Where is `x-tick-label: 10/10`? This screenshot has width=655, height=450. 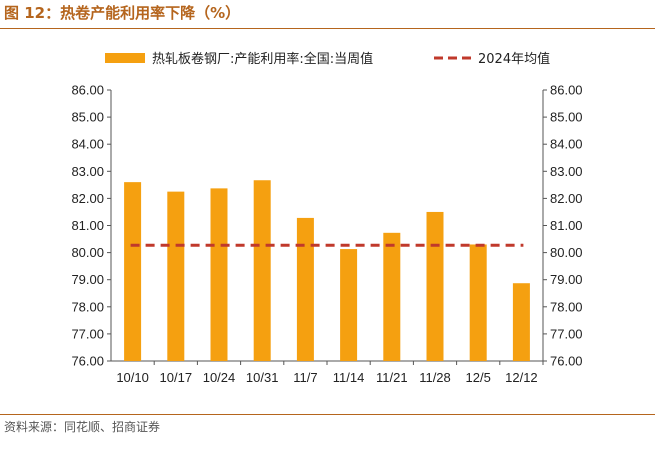 x-tick-label: 10/10 is located at coordinates (132, 377).